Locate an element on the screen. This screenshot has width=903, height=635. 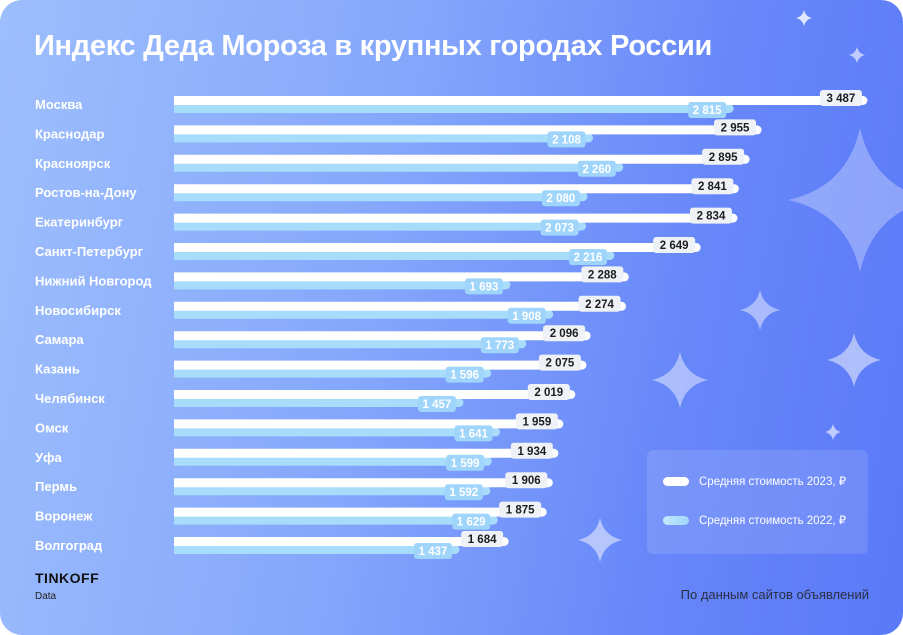
legend-label-2023: Средняя стоимость 2023, ₽ is located at coordinates (773, 482).